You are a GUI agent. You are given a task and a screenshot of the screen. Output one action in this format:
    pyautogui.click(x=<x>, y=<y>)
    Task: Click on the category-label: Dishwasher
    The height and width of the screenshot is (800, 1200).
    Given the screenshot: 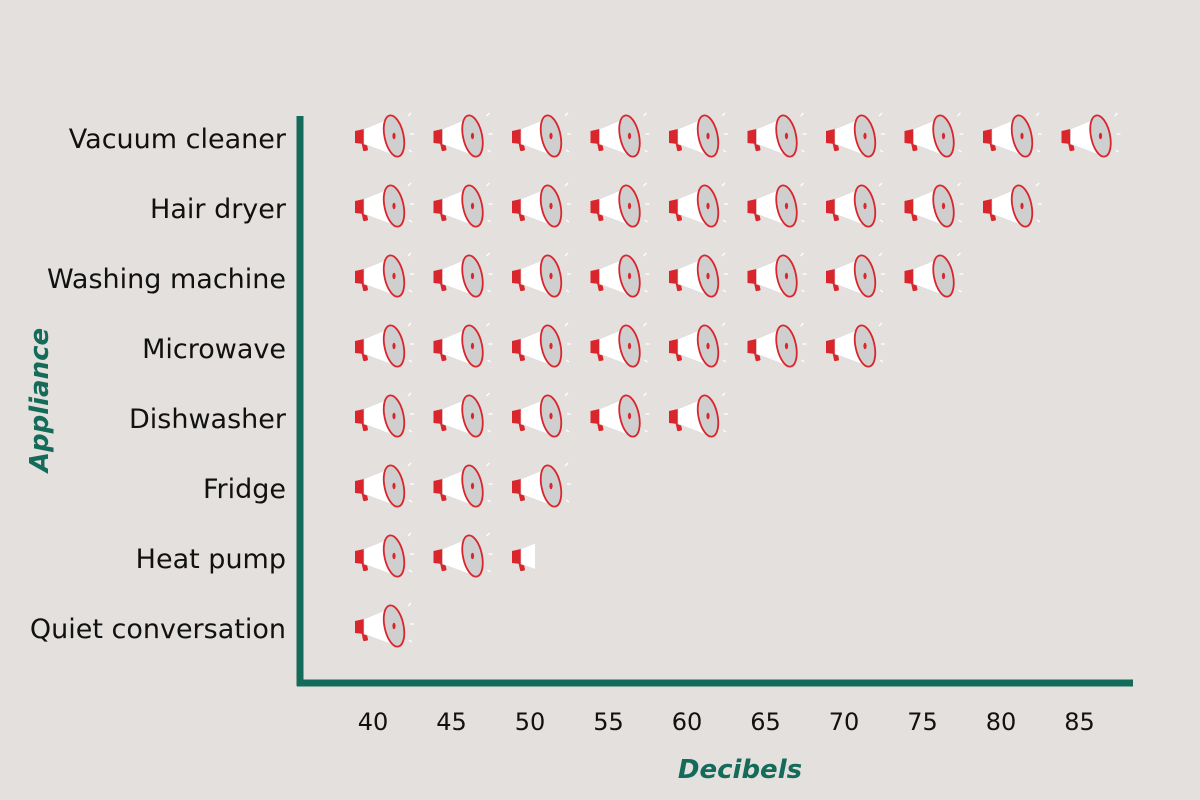 What is the action you would take?
    pyautogui.click(x=208, y=419)
    